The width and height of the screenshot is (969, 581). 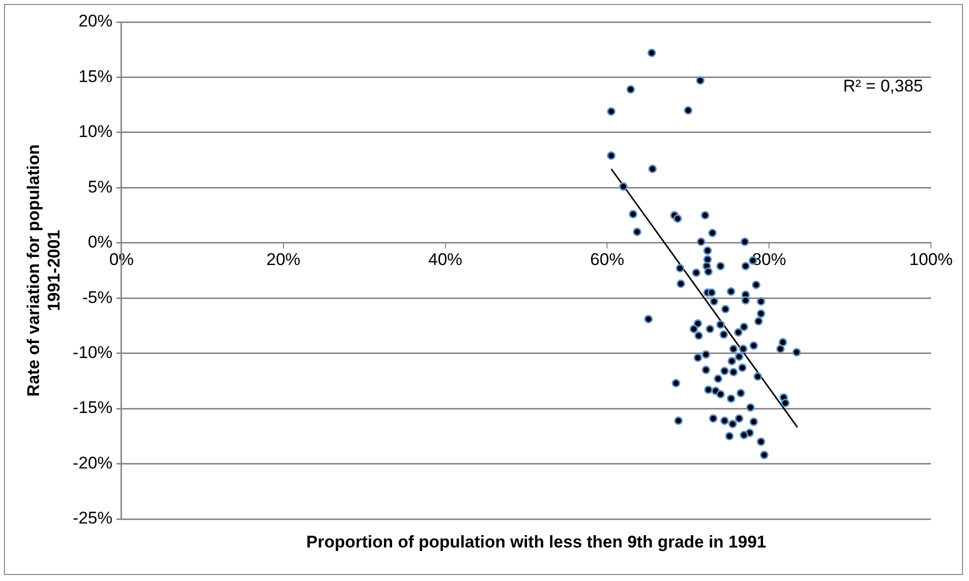 What do you see at coordinates (536, 542) in the screenshot?
I see `x-axis-title: Proportion of population with less then 9th grade in 1991` at bounding box center [536, 542].